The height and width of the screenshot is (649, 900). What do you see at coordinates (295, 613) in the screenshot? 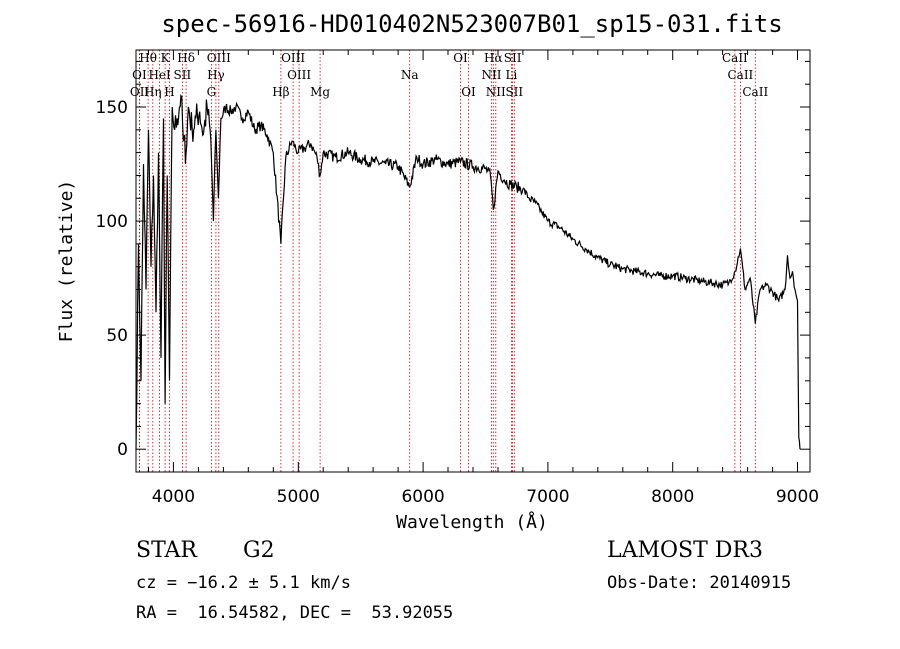
I see `ra-dec-coordinates: RA = 16.54582, DEC = 53.92055` at bounding box center [295, 613].